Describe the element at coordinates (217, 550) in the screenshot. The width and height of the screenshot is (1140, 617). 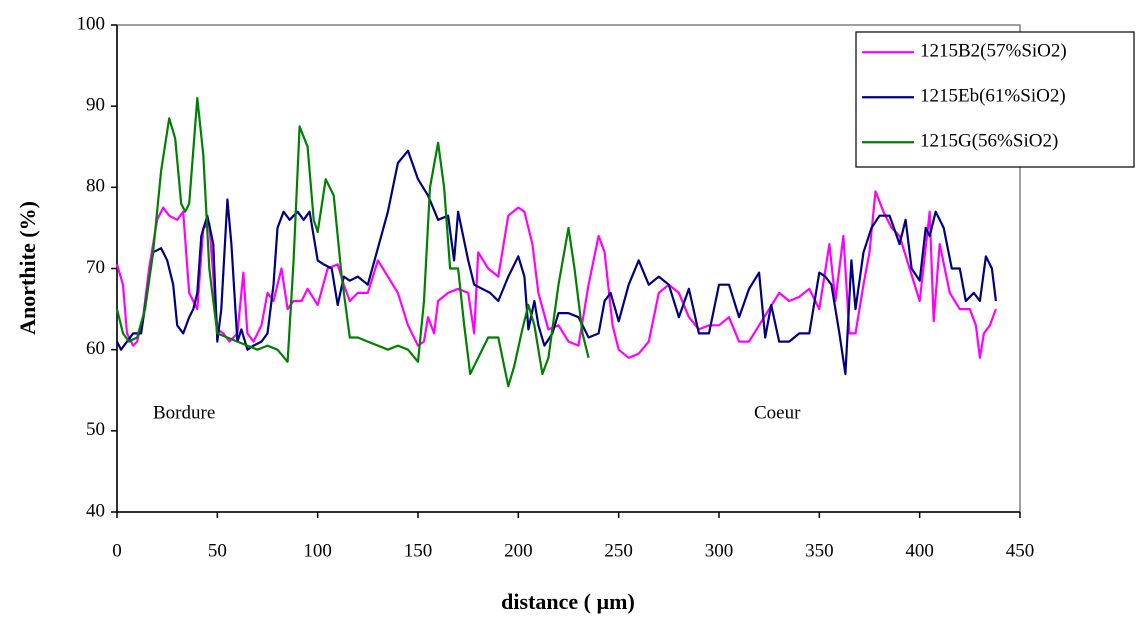
I see `x-tick-label: 50` at that location.